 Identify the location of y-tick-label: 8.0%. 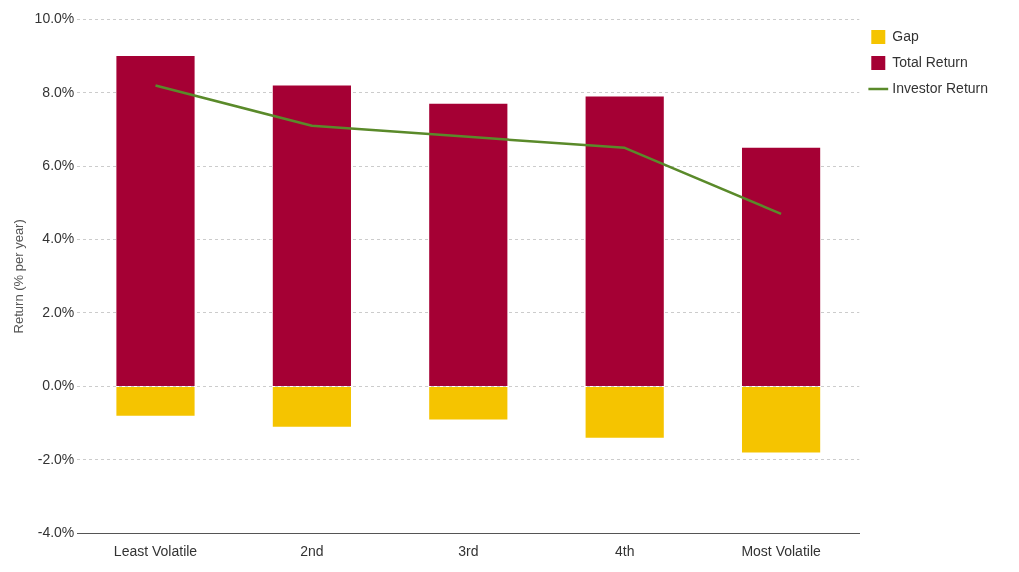
(58, 91).